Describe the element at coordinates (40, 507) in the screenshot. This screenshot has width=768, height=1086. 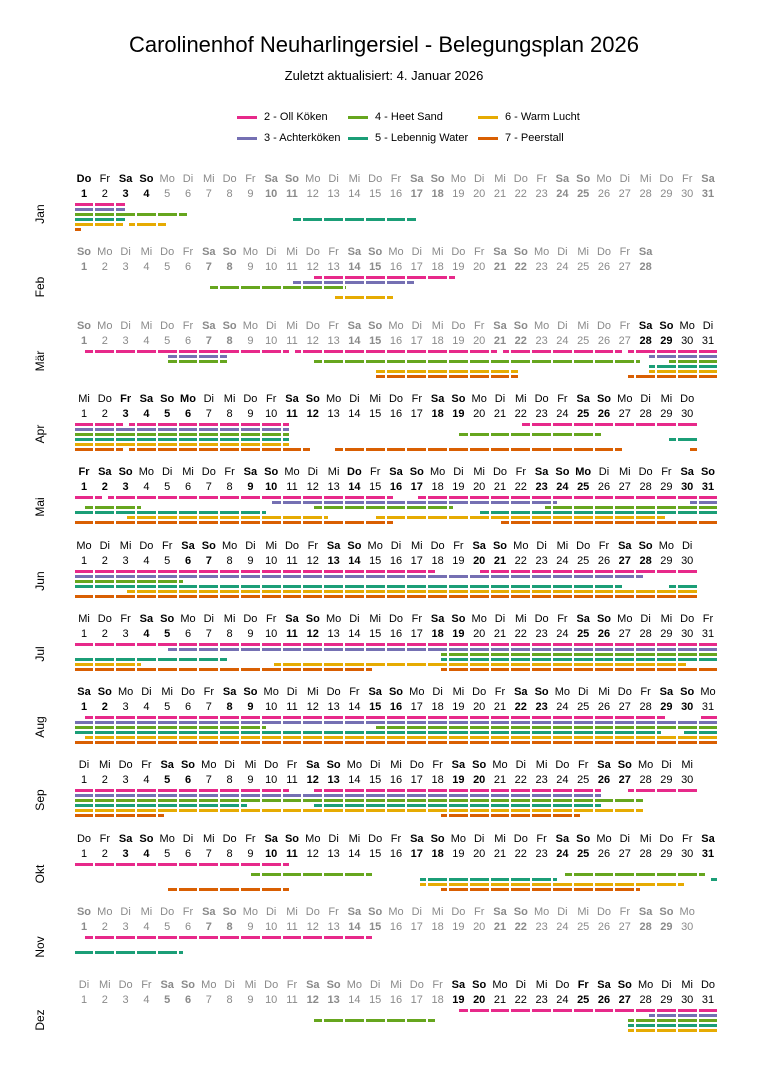
I see `month-label: Mai` at that location.